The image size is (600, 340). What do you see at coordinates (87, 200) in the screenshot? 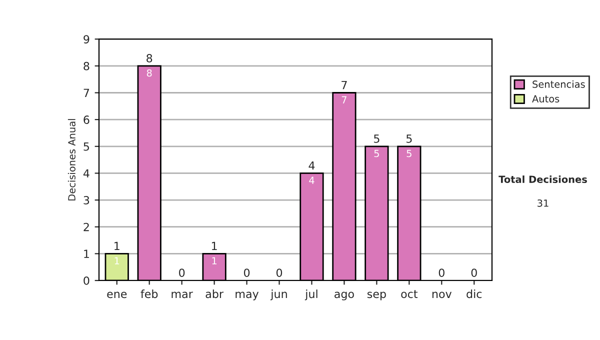
I see `y-tick-label: 3` at bounding box center [87, 200].